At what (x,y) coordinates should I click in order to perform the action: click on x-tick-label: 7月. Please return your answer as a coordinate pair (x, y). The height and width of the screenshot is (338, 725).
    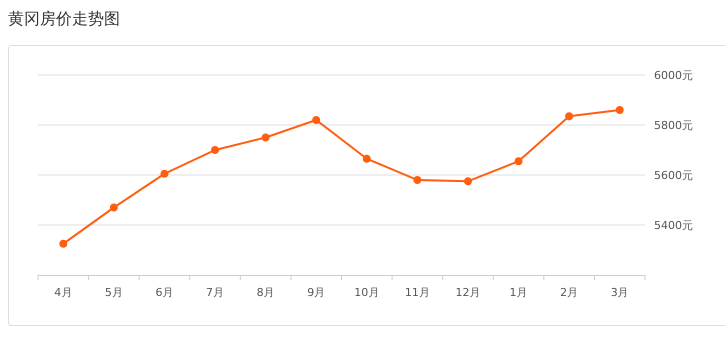
    Looking at the image, I should click on (215, 292).